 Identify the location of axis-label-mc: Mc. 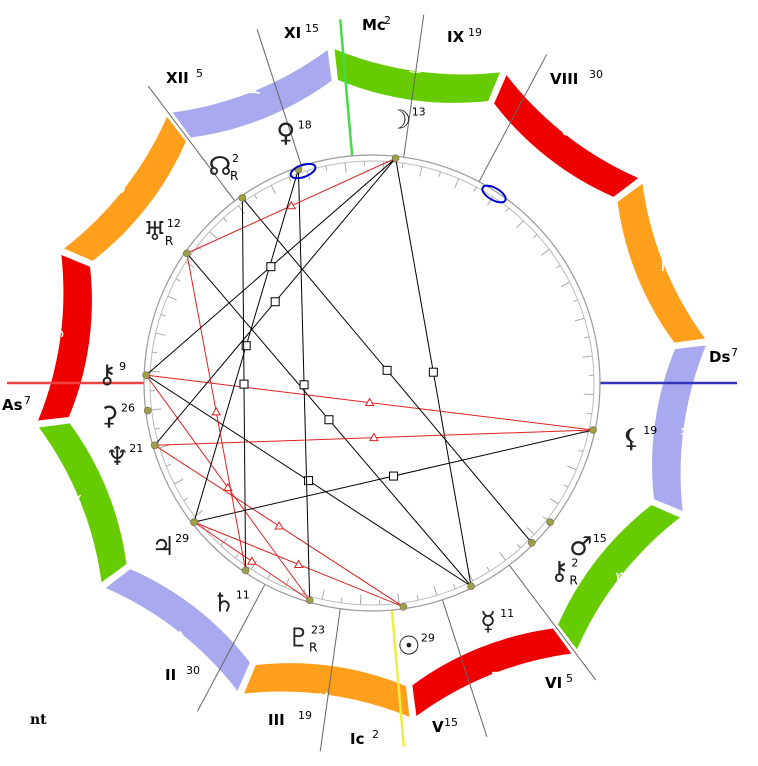
(374, 25).